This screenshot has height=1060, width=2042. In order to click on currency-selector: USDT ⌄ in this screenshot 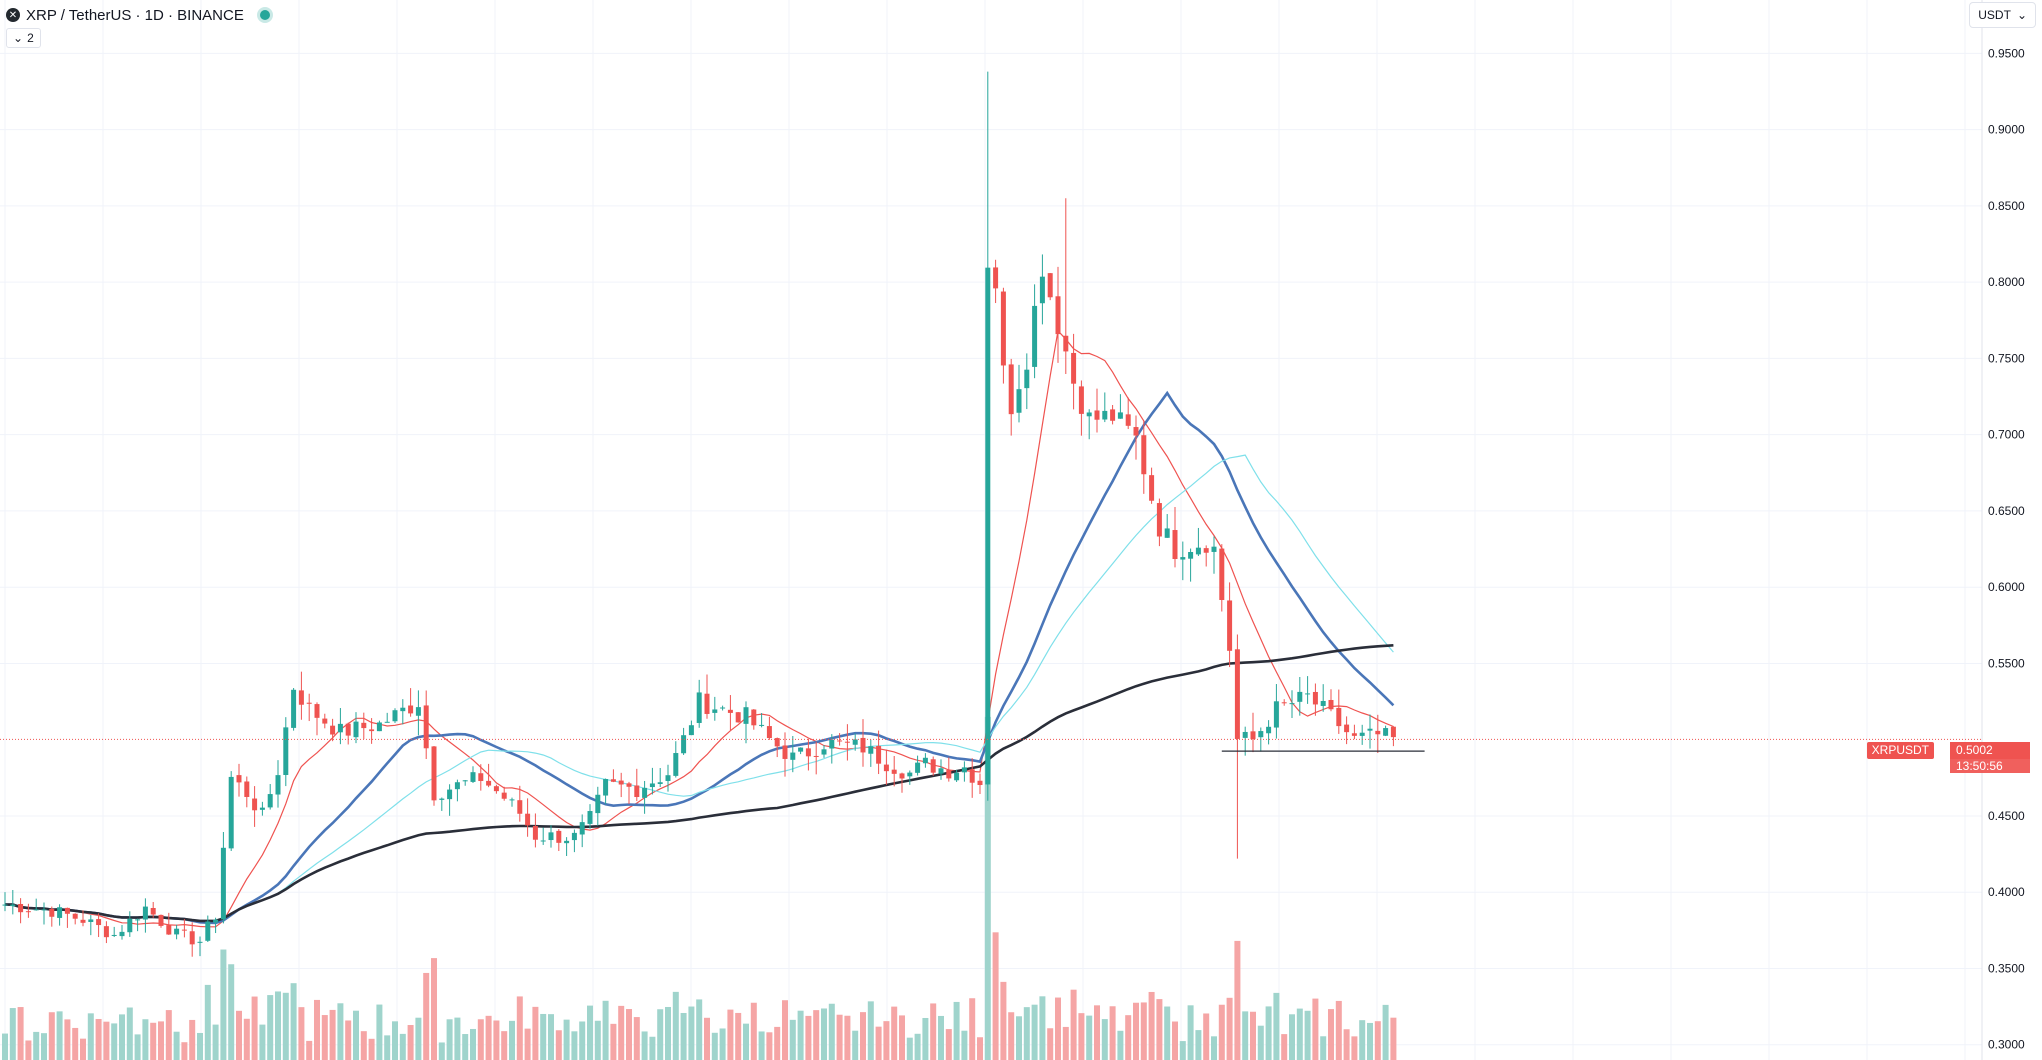, I will do `click(2002, 15)`.